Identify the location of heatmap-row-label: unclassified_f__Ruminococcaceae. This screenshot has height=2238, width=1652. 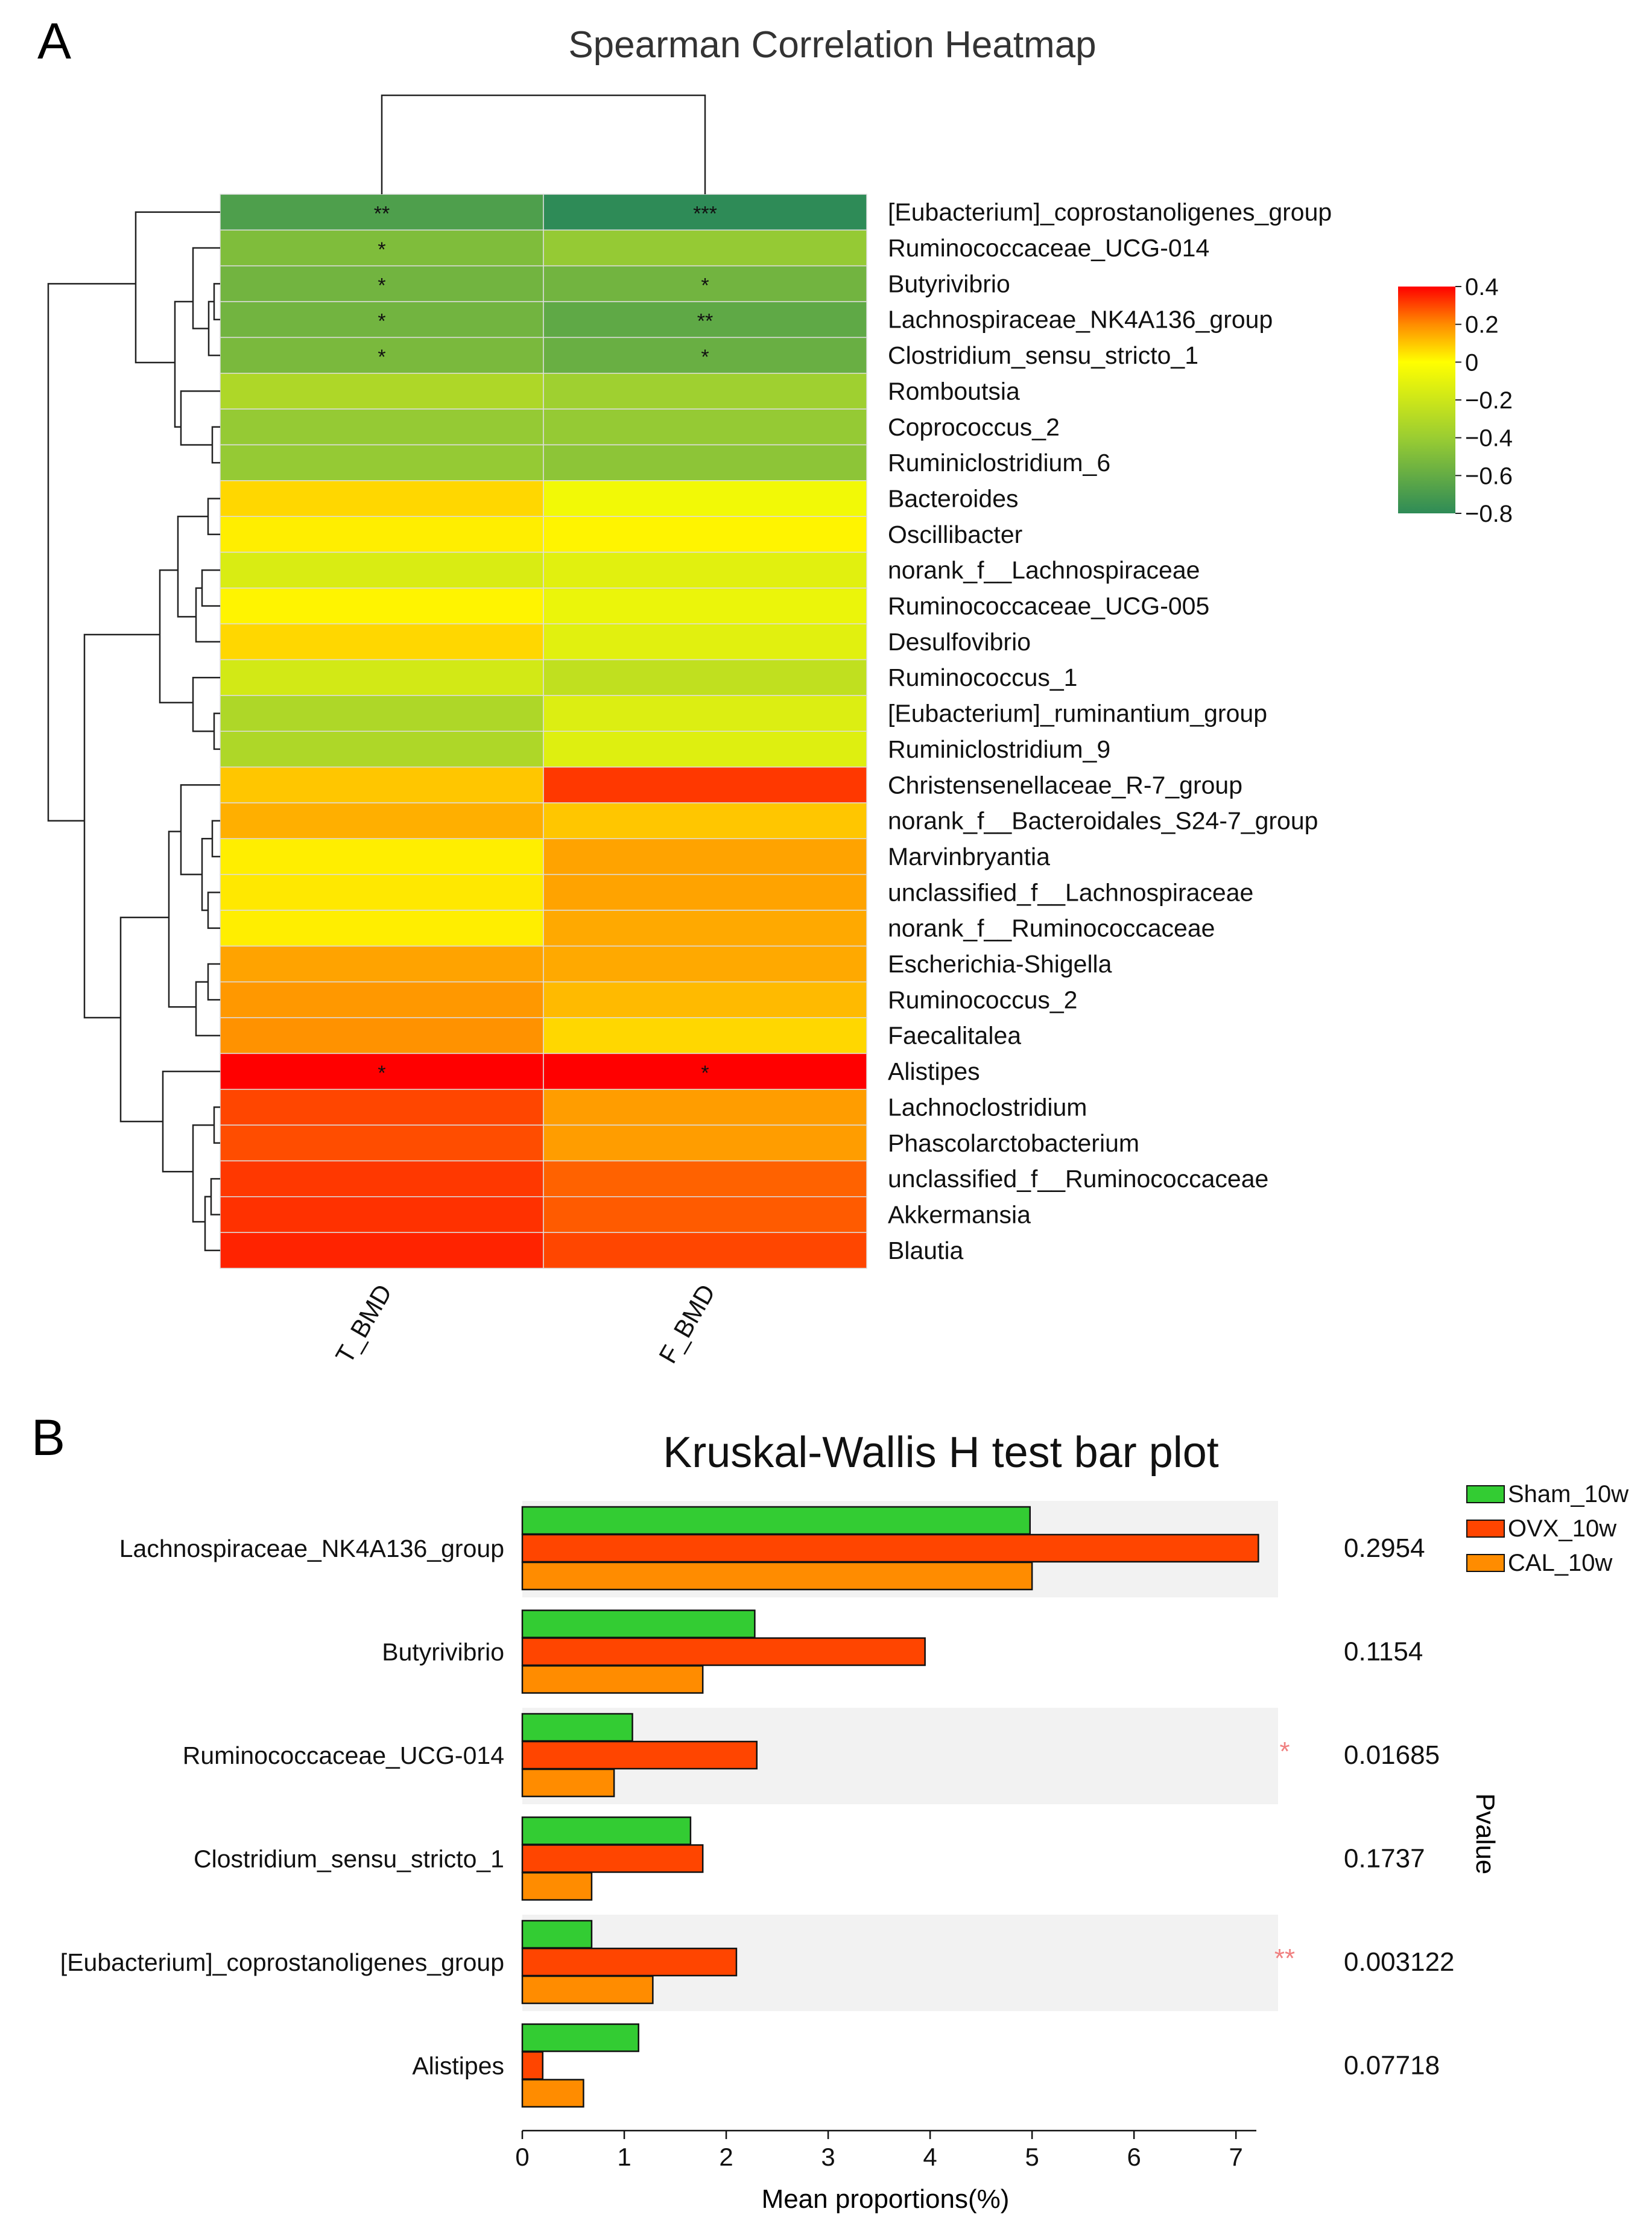
(1078, 1179).